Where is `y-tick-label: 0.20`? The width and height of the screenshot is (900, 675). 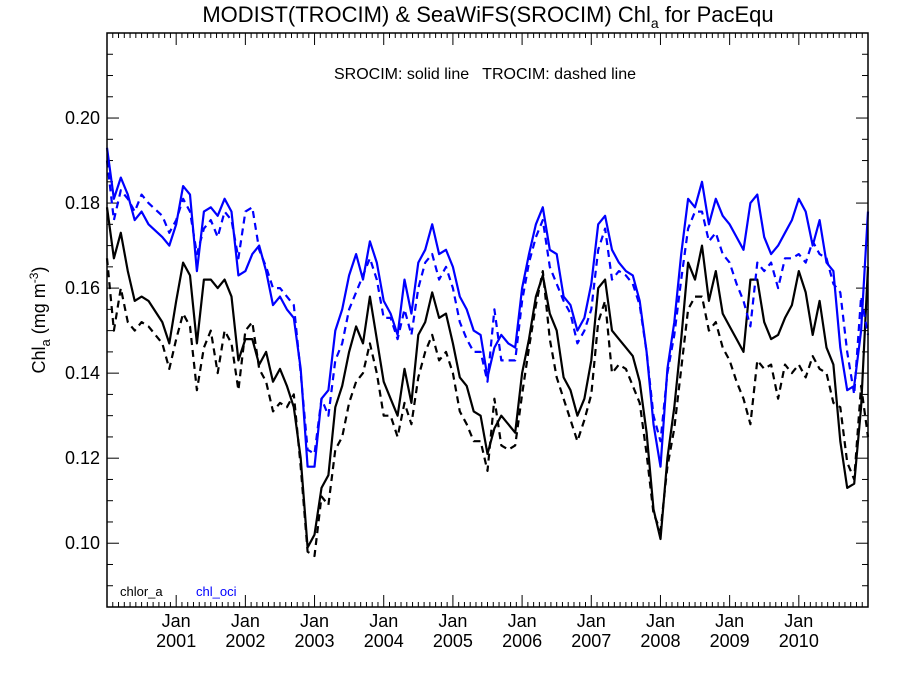 y-tick-label: 0.20 is located at coordinates (82, 118).